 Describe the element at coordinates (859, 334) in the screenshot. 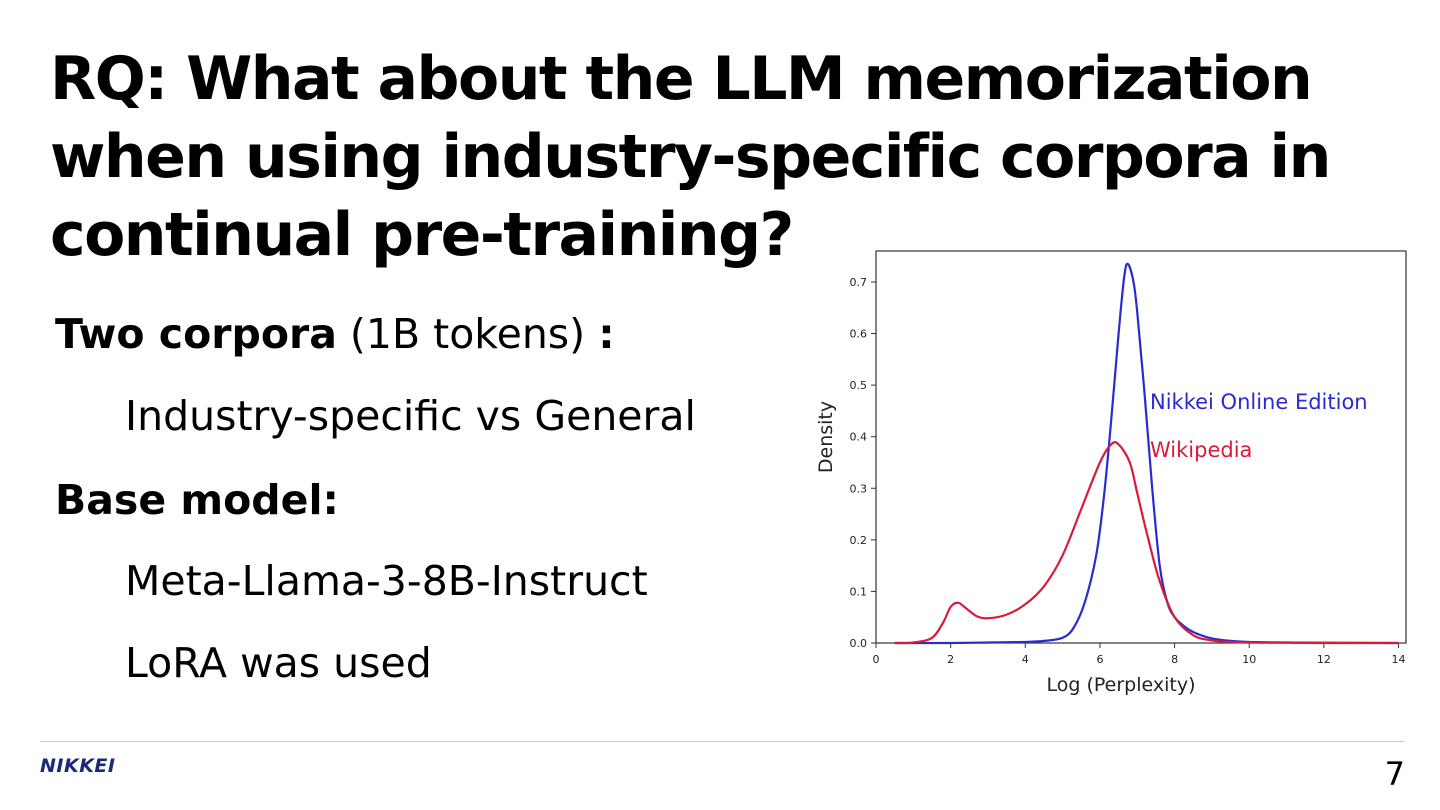

I see `y-tick-label: 0.6` at that location.